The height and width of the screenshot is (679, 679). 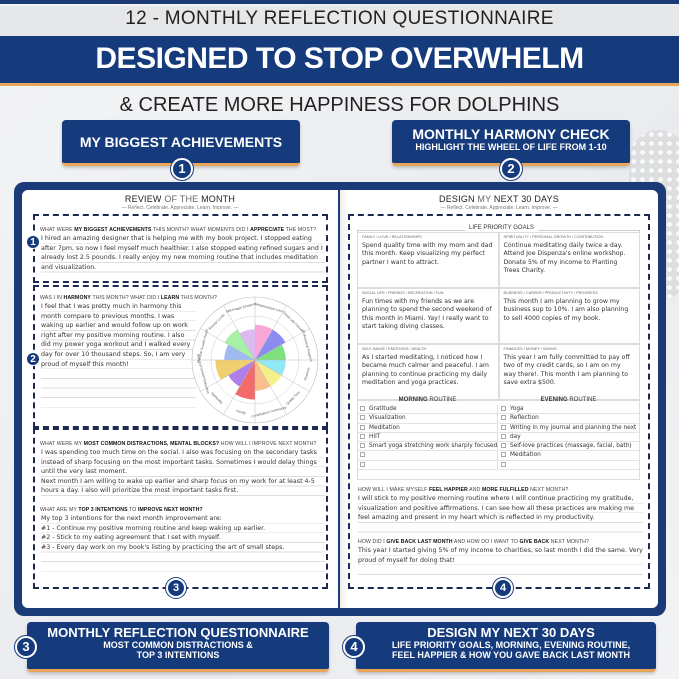 I want to click on evening-routine-item: day, so click(x=569, y=438).